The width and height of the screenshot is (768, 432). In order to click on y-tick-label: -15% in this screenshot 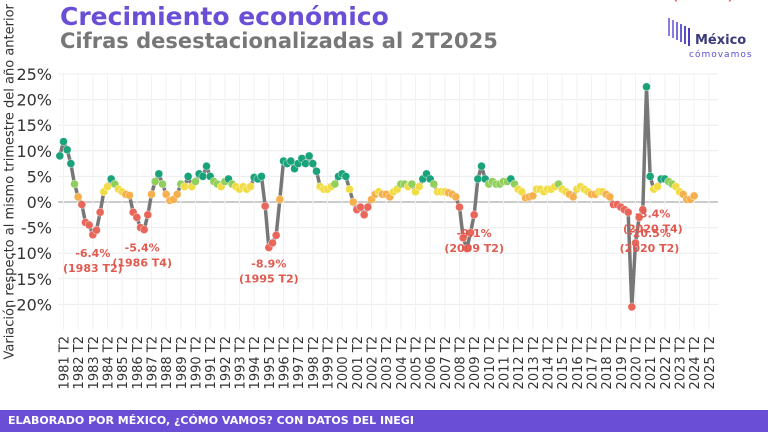, I will do `click(31, 279)`.